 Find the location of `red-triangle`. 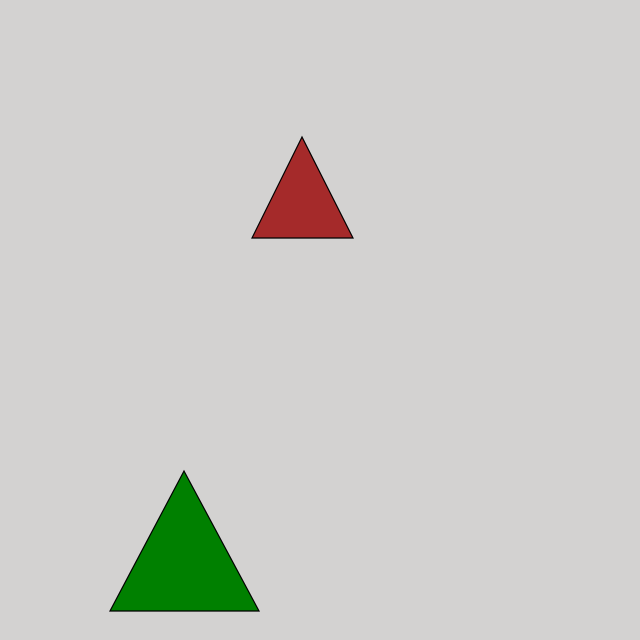

red-triangle is located at coordinates (302, 187).